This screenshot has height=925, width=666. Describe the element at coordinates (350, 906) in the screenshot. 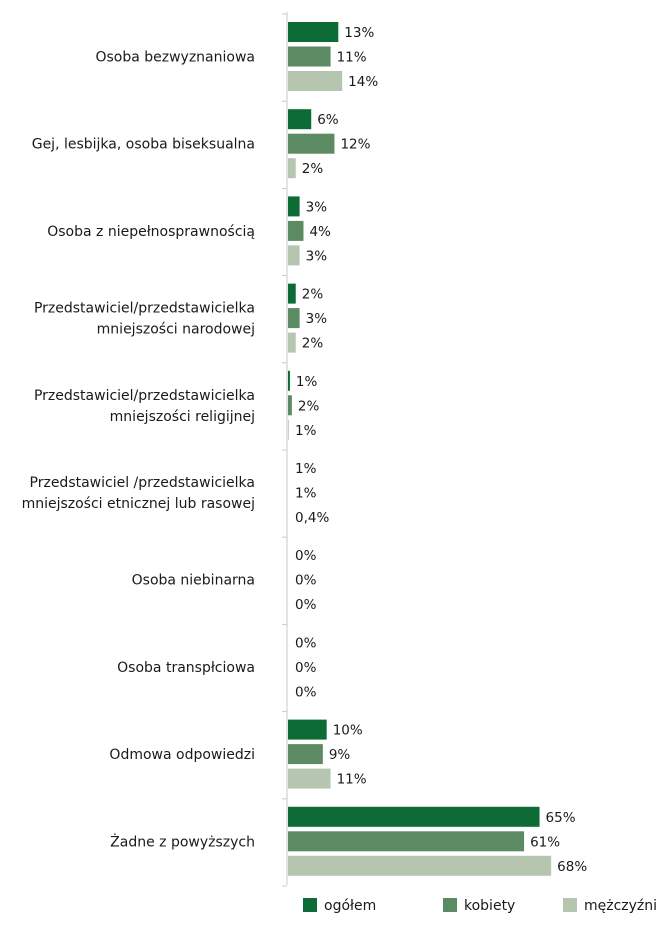

I see `legend-label: ogółem` at that location.